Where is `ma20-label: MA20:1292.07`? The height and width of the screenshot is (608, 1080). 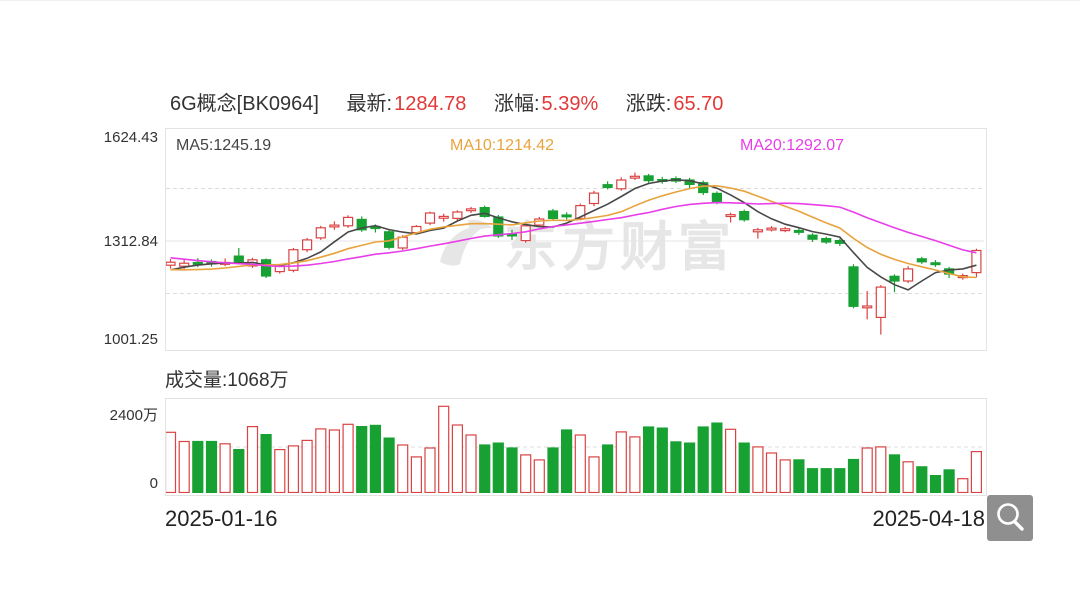 ma20-label: MA20:1292.07 is located at coordinates (792, 145).